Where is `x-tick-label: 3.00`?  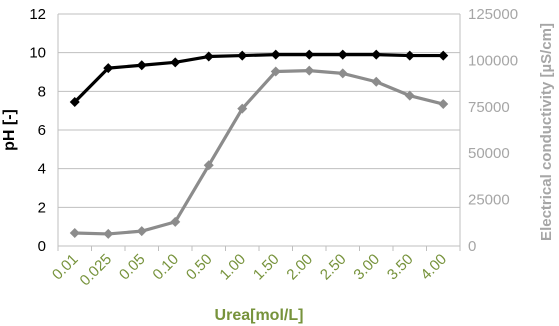
x-tick-label: 3.00 is located at coordinates (366, 267).